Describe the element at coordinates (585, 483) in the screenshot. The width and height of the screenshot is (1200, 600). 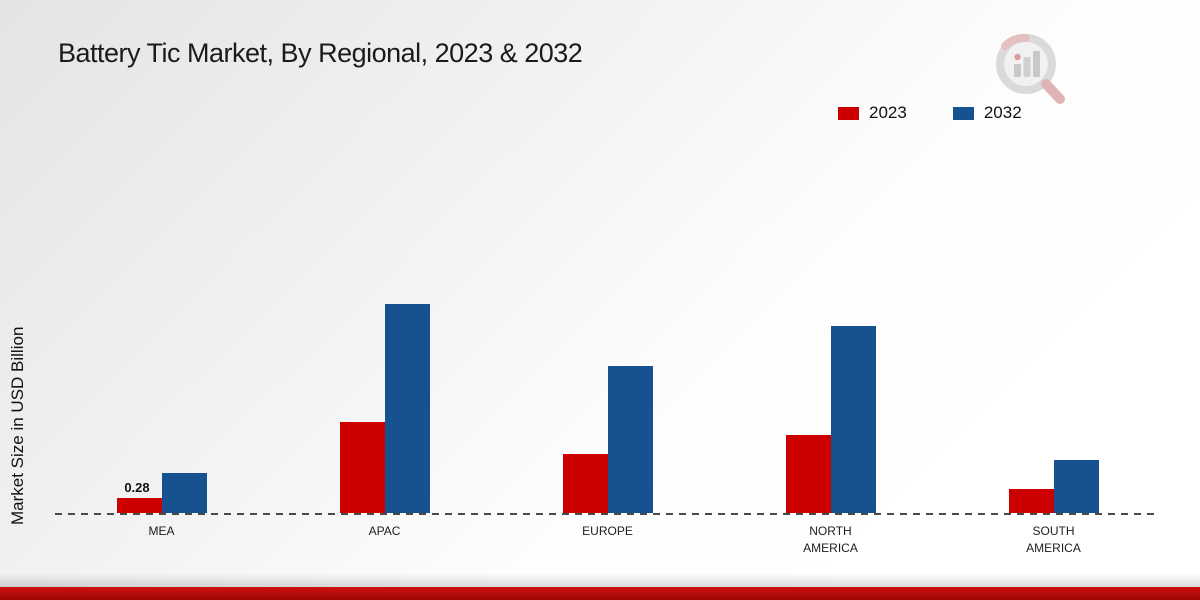
I see `bar-2023-europe` at that location.